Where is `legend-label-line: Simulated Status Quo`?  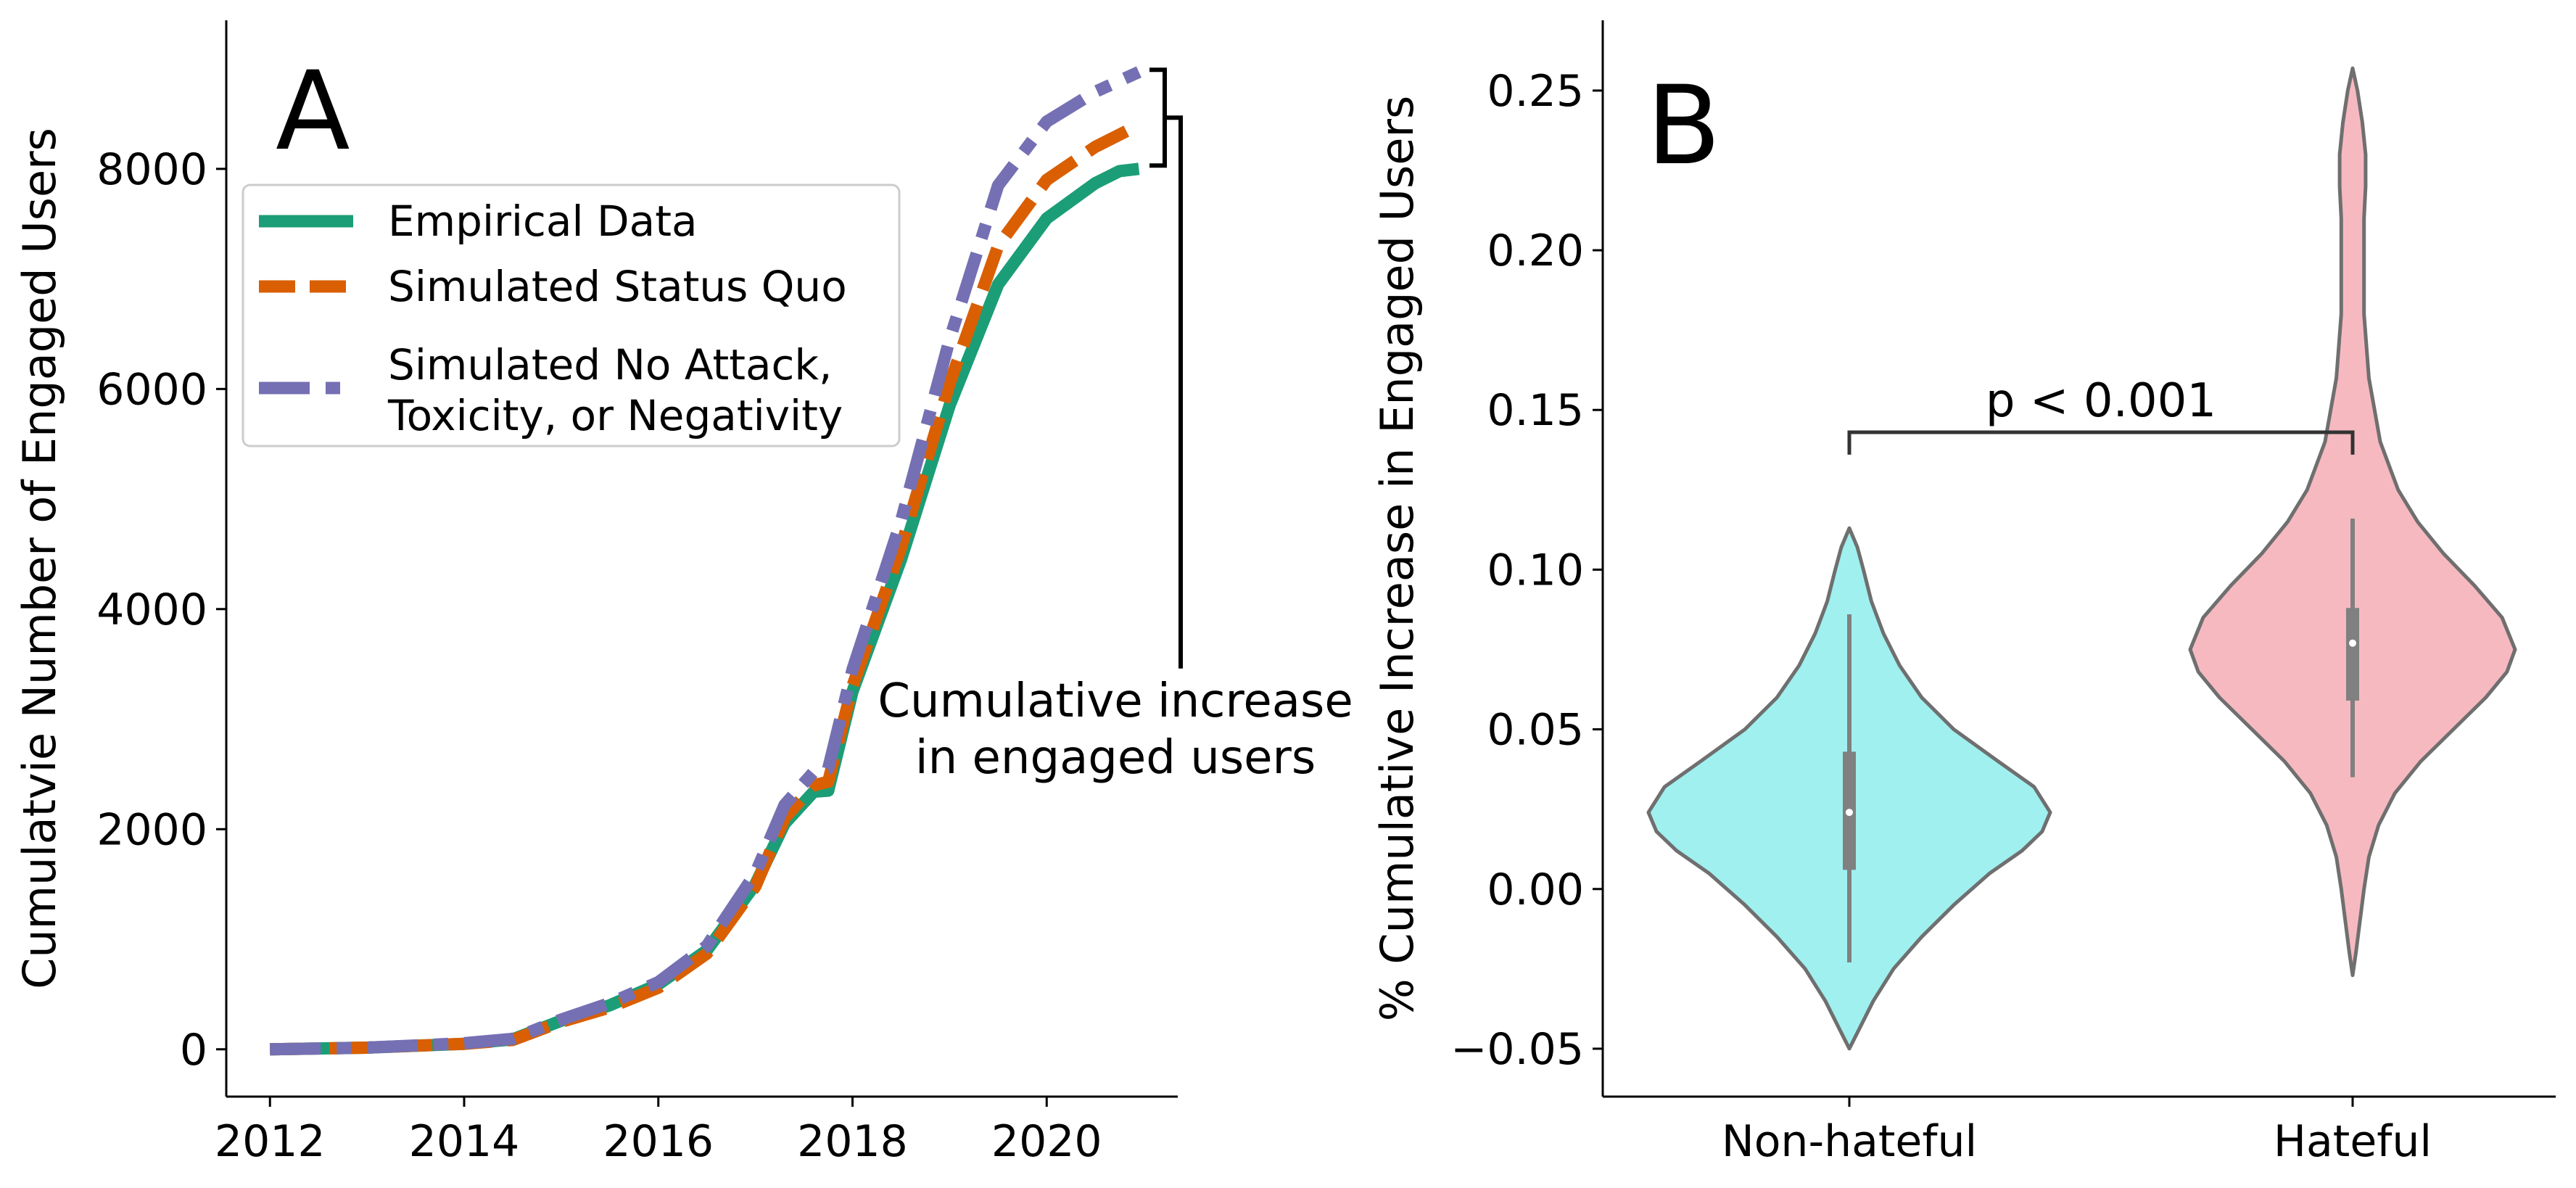 legend-label-line: Simulated Status Quo is located at coordinates (617, 286).